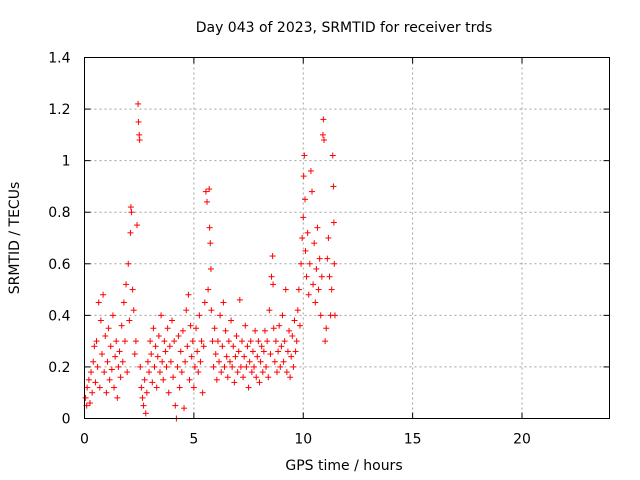 The width and height of the screenshot is (640, 480). Describe the element at coordinates (193, 440) in the screenshot. I see `x-tick-label: 5` at that location.